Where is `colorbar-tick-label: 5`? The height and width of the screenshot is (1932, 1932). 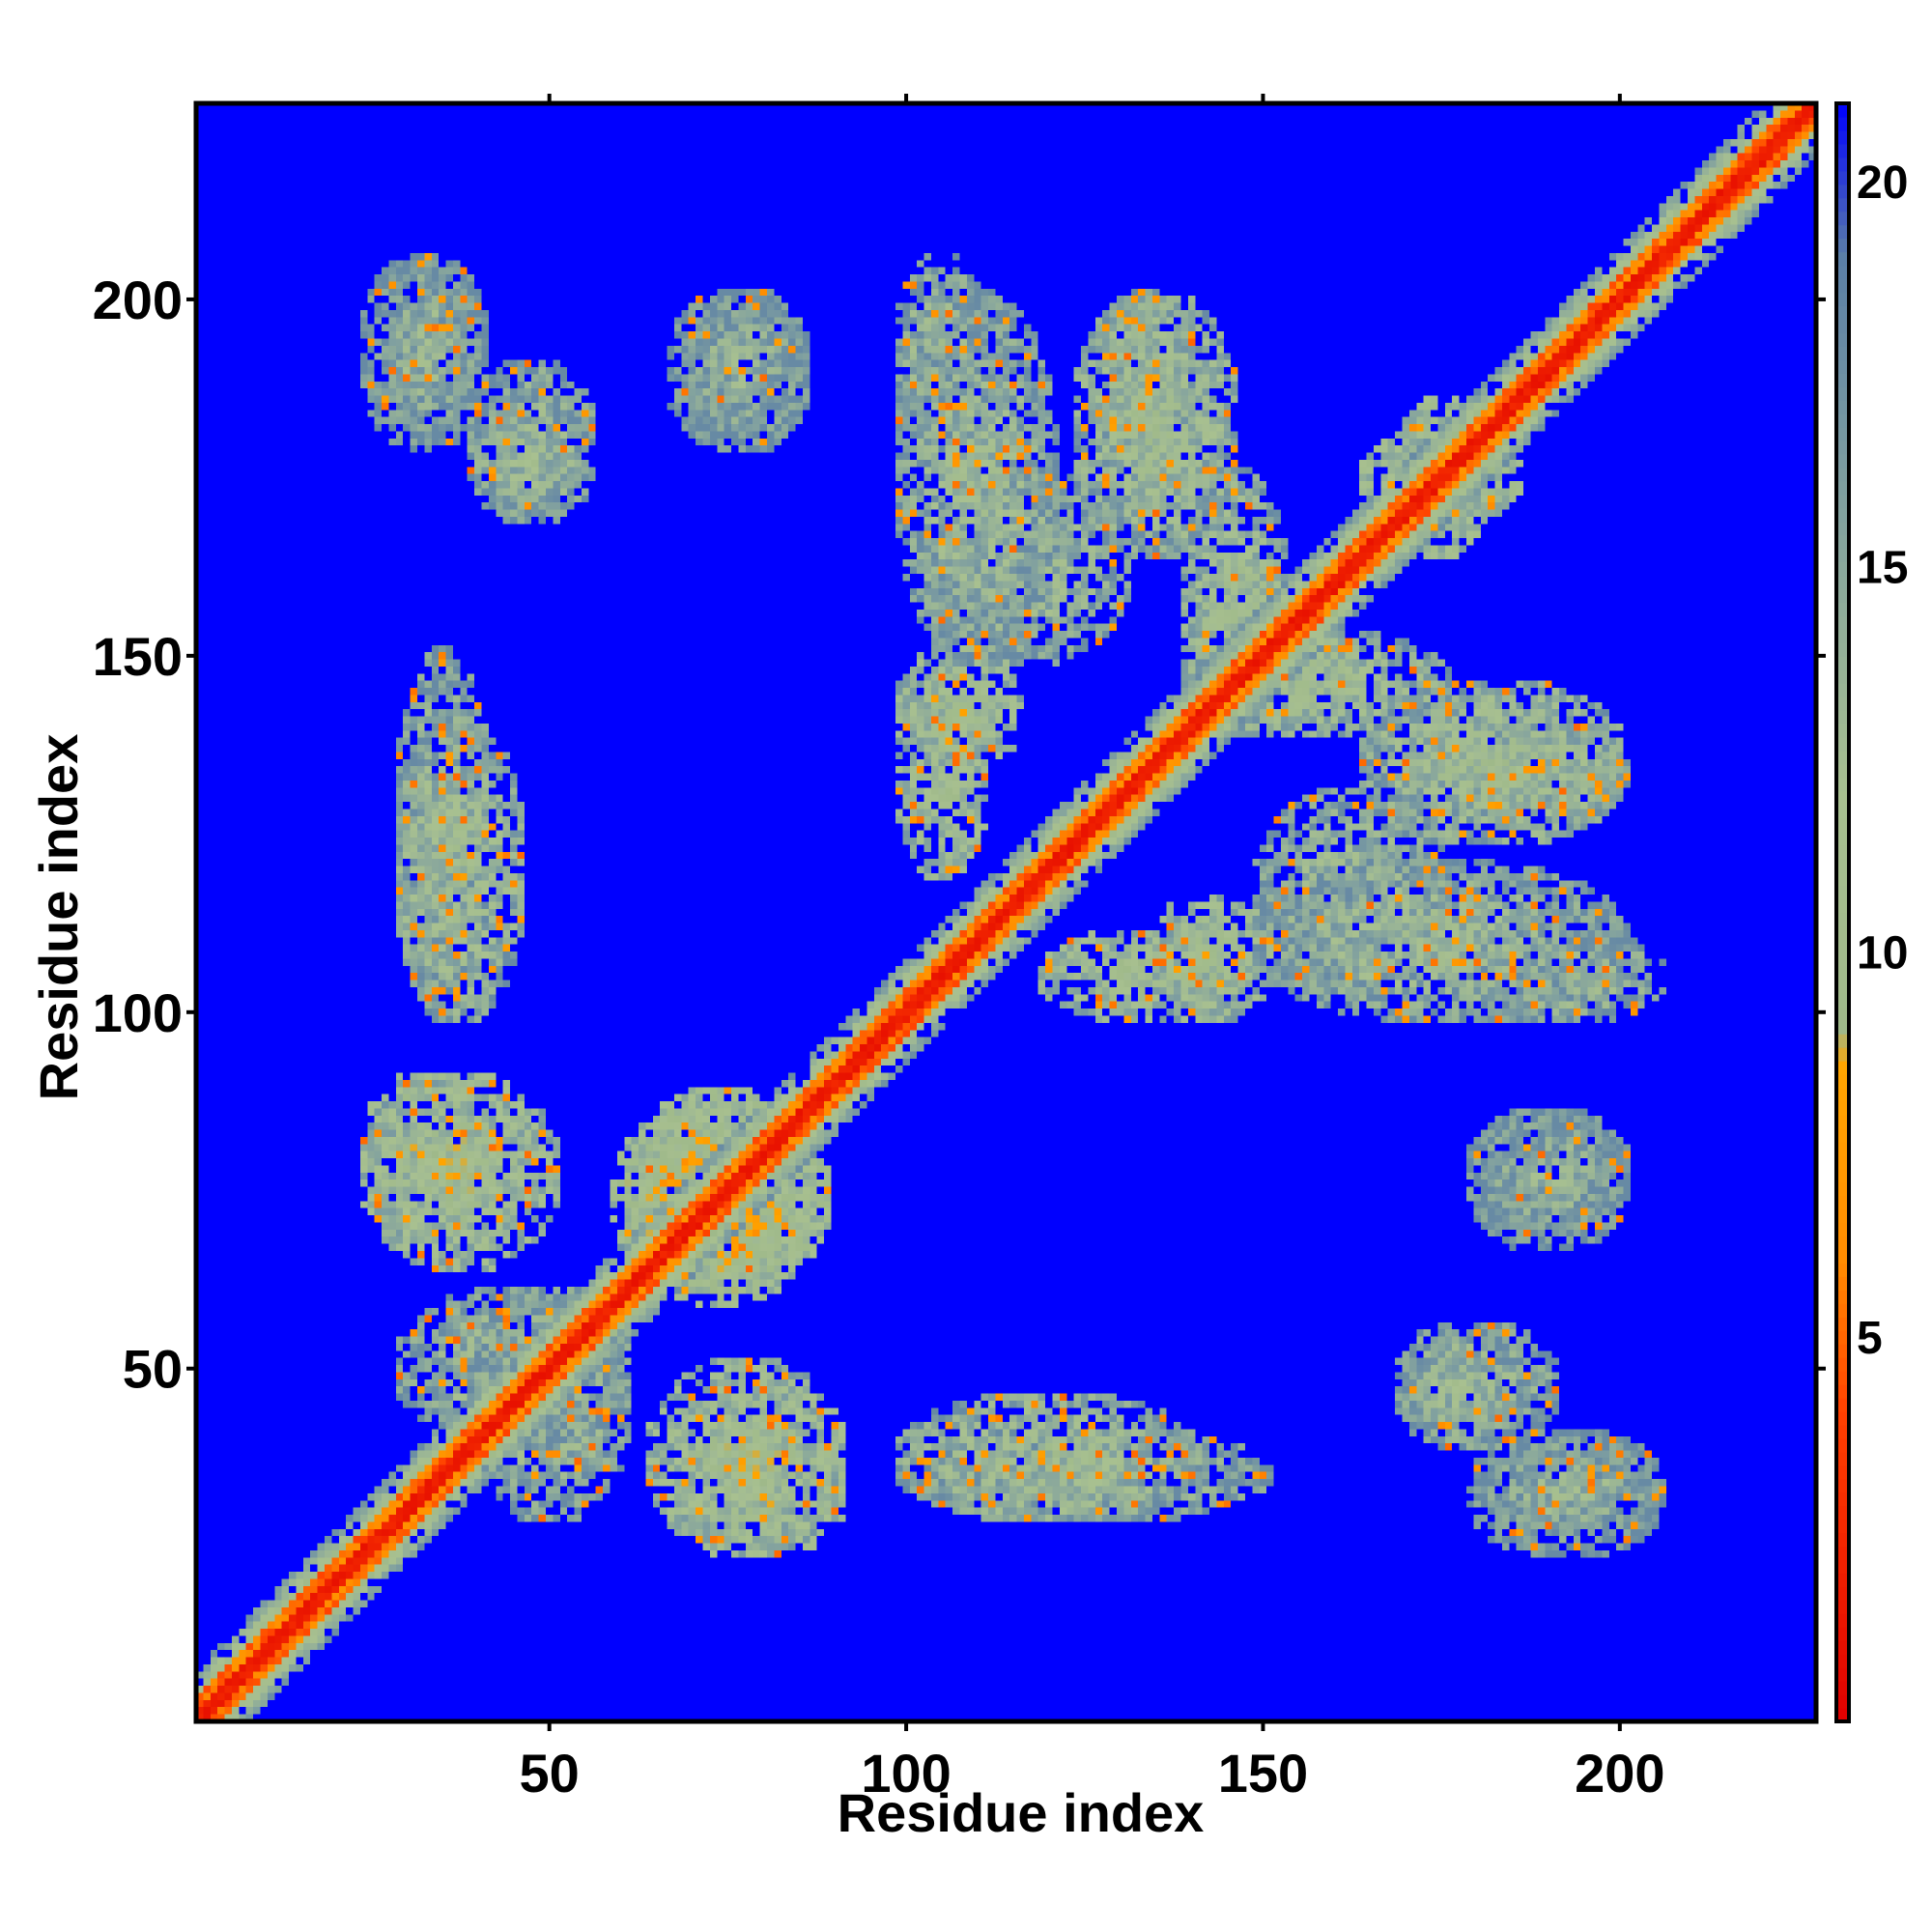 colorbar-tick-label: 5 is located at coordinates (1870, 1338).